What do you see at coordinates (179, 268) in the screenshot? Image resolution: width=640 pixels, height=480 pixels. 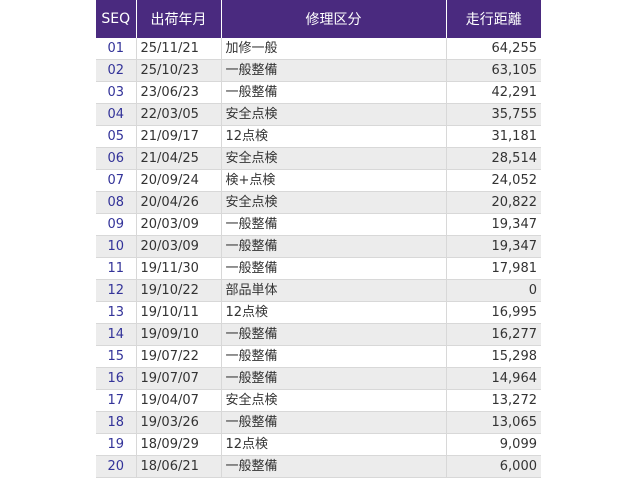 I see `ship-date-cell: 19/11/30` at bounding box center [179, 268].